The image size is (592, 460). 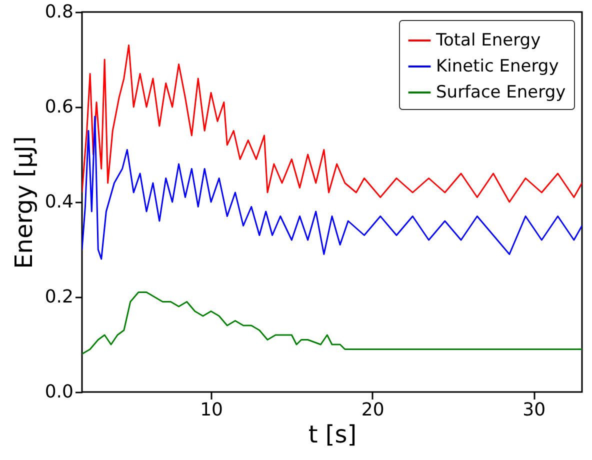 I want to click on y-tick-label: 0.6, so click(x=59, y=107).